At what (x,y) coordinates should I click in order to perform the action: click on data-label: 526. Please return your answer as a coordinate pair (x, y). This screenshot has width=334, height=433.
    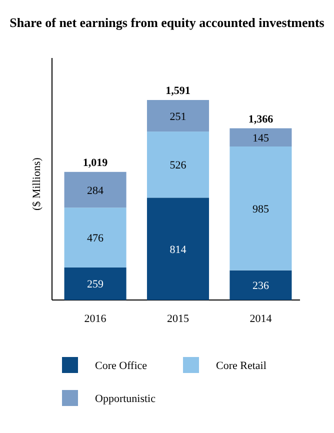
    Looking at the image, I should click on (178, 166).